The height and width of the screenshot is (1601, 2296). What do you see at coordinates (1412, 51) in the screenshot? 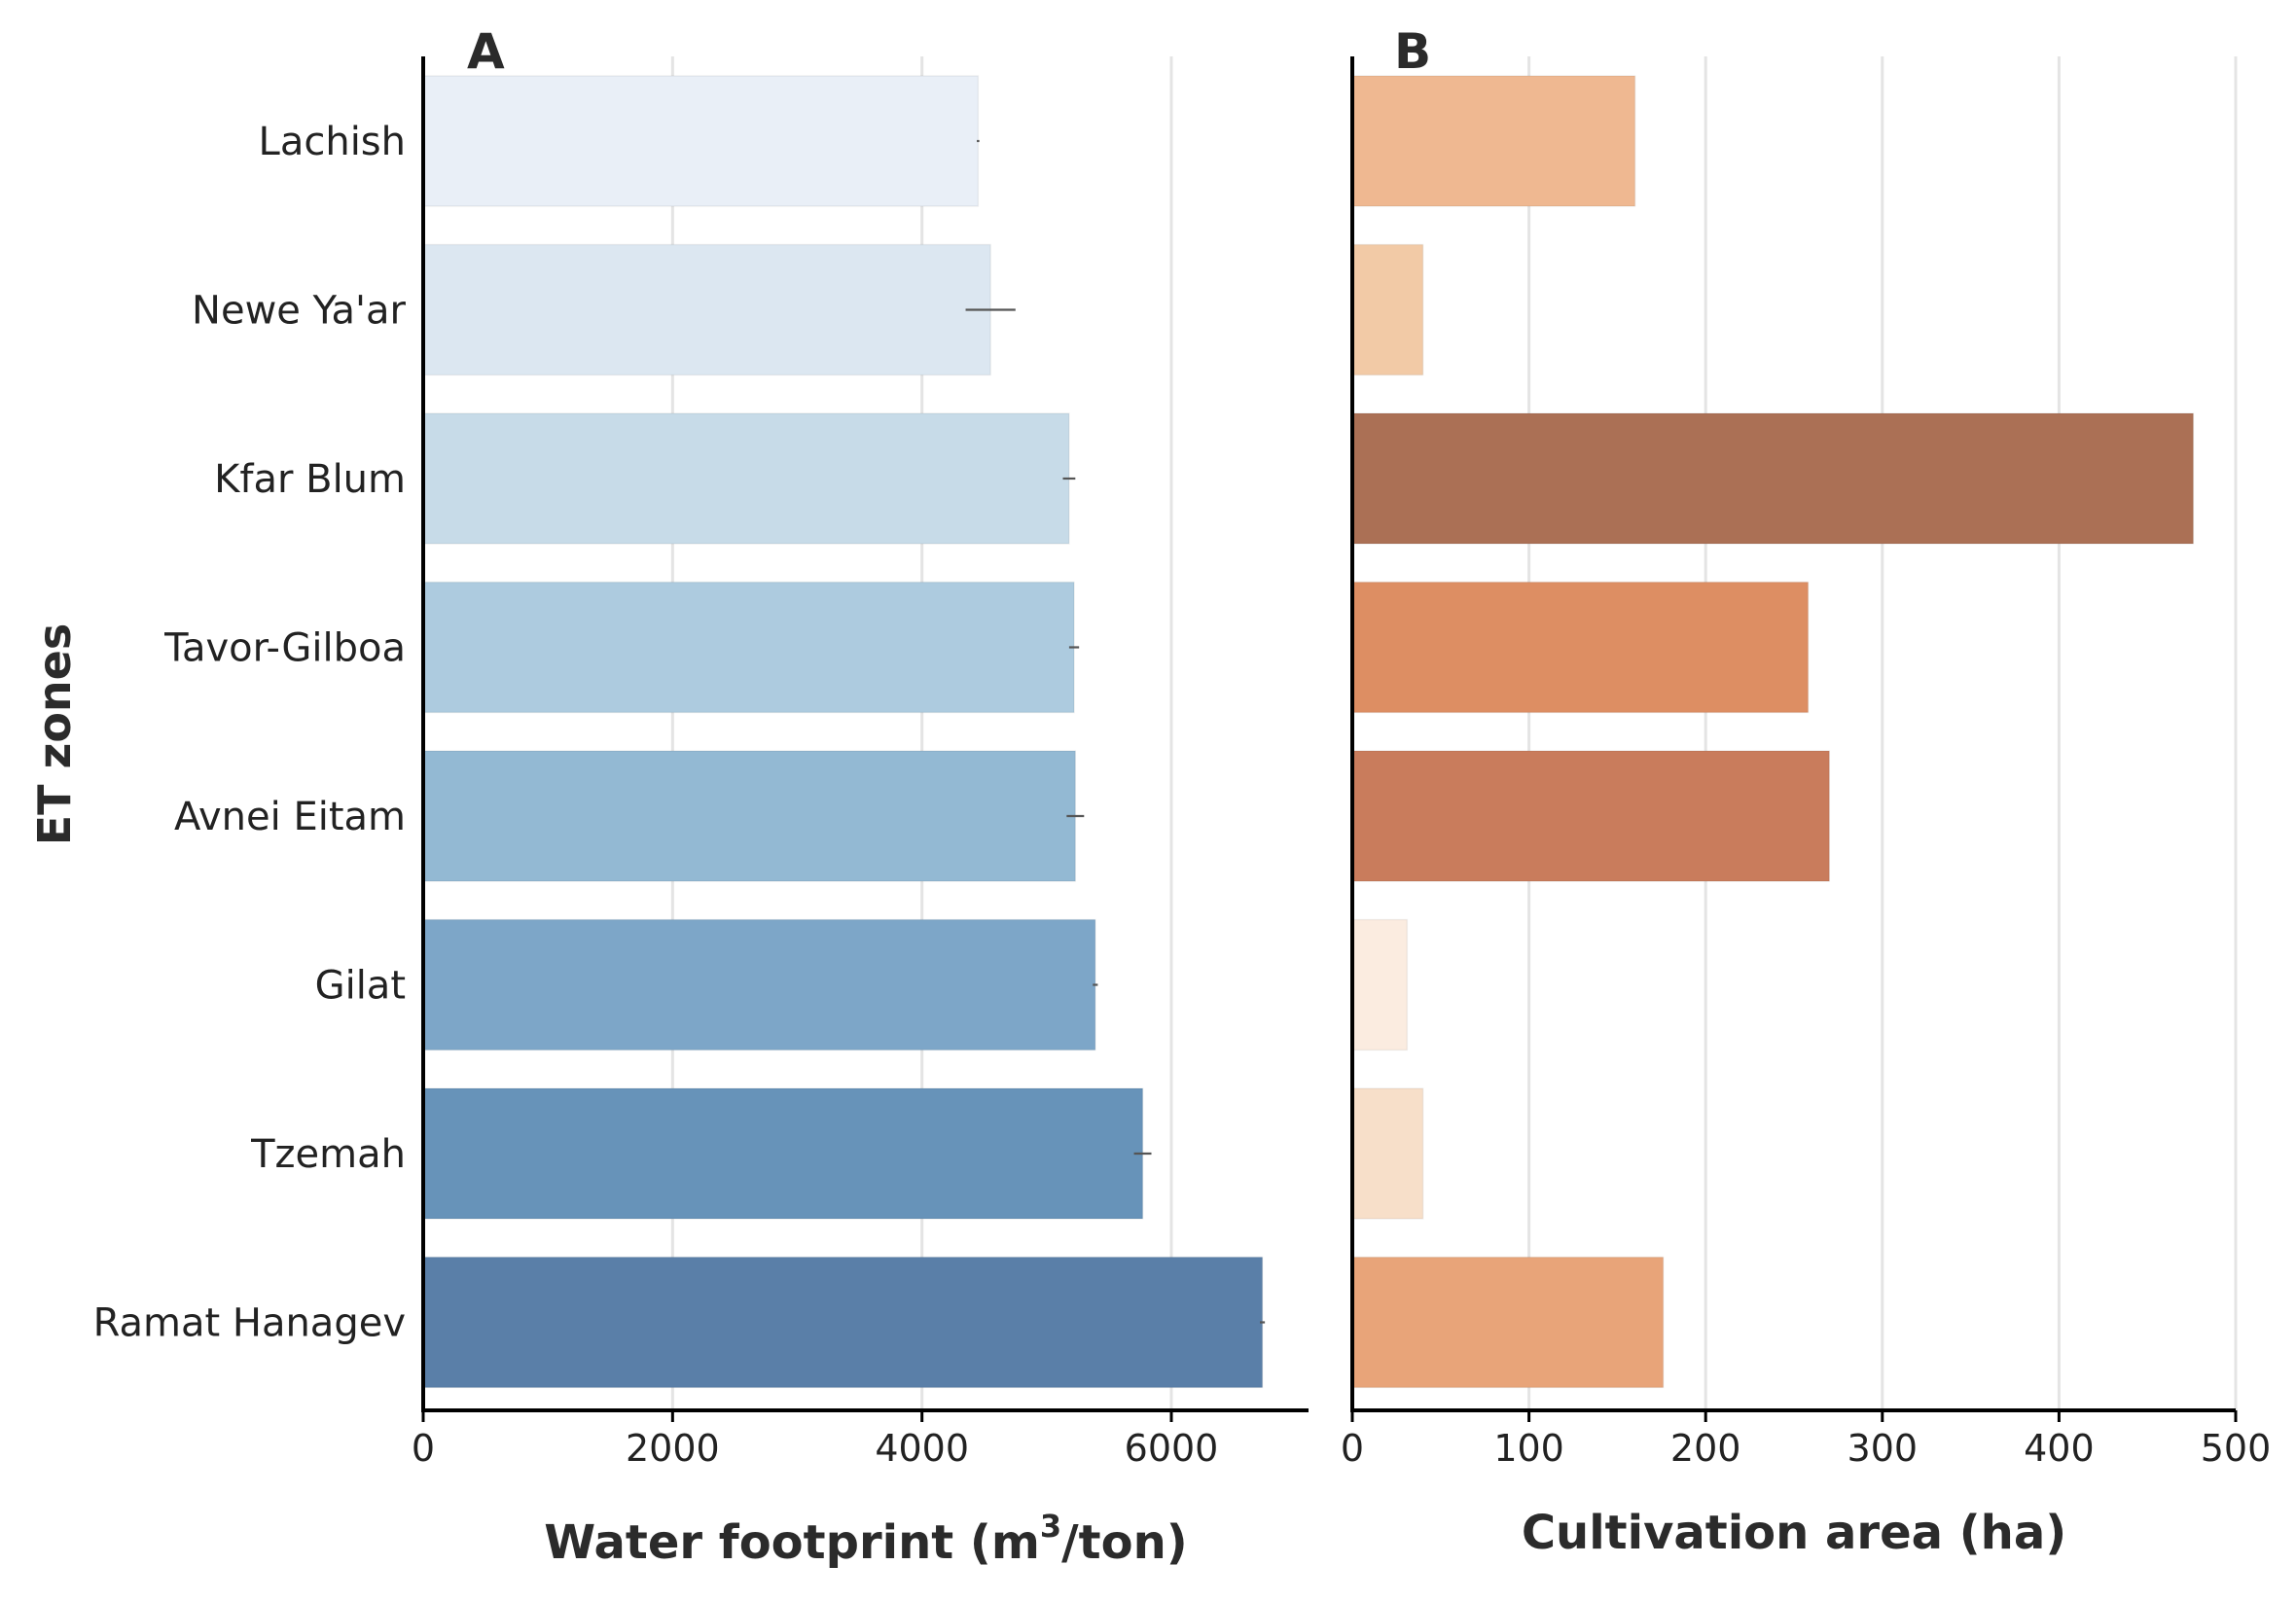
I see `panel-label: B` at bounding box center [1412, 51].